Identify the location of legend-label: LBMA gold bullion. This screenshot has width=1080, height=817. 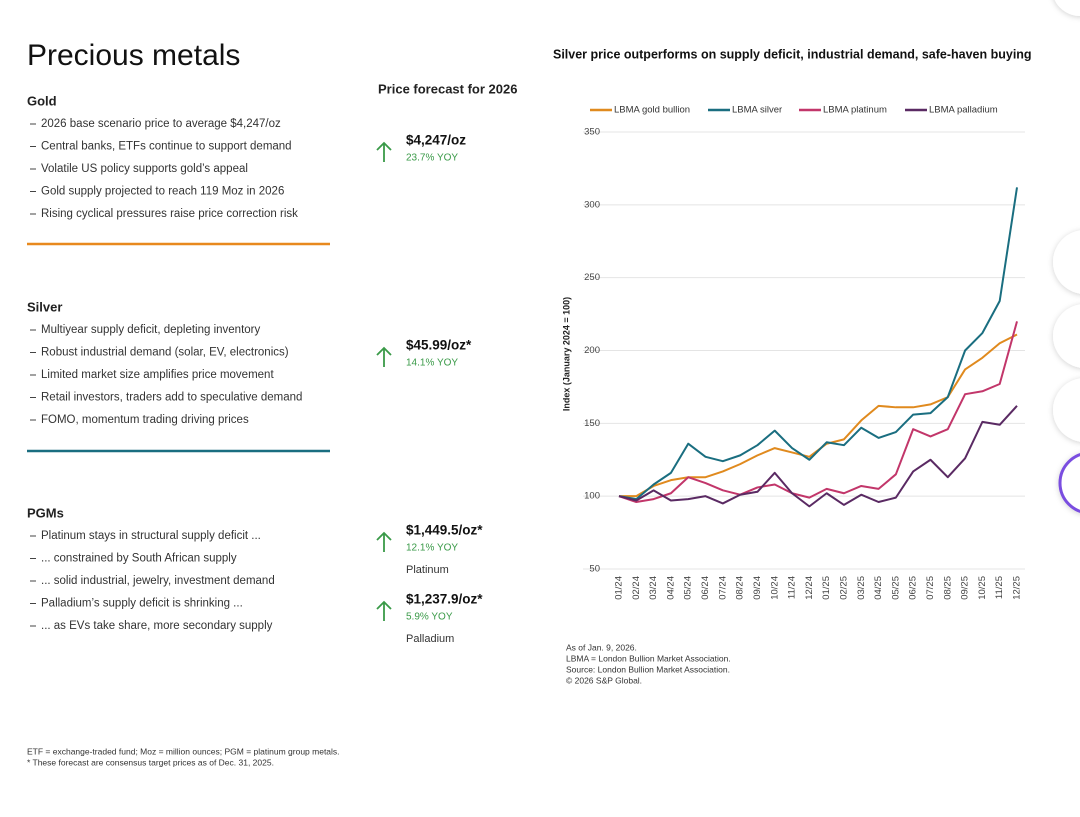
(652, 110).